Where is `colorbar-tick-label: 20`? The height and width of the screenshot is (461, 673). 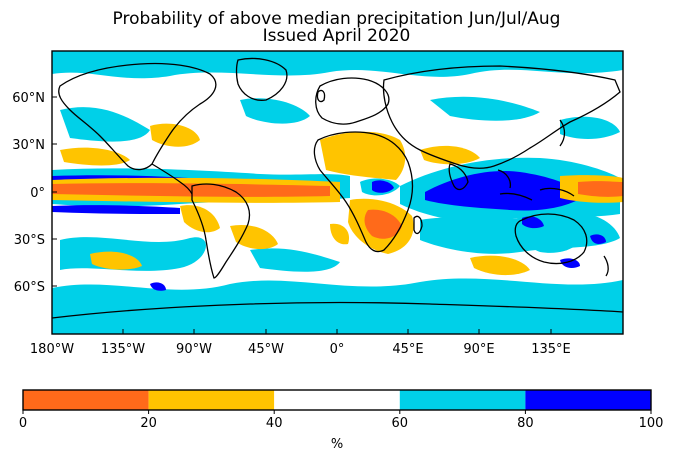 colorbar-tick-label: 20 is located at coordinates (148, 423).